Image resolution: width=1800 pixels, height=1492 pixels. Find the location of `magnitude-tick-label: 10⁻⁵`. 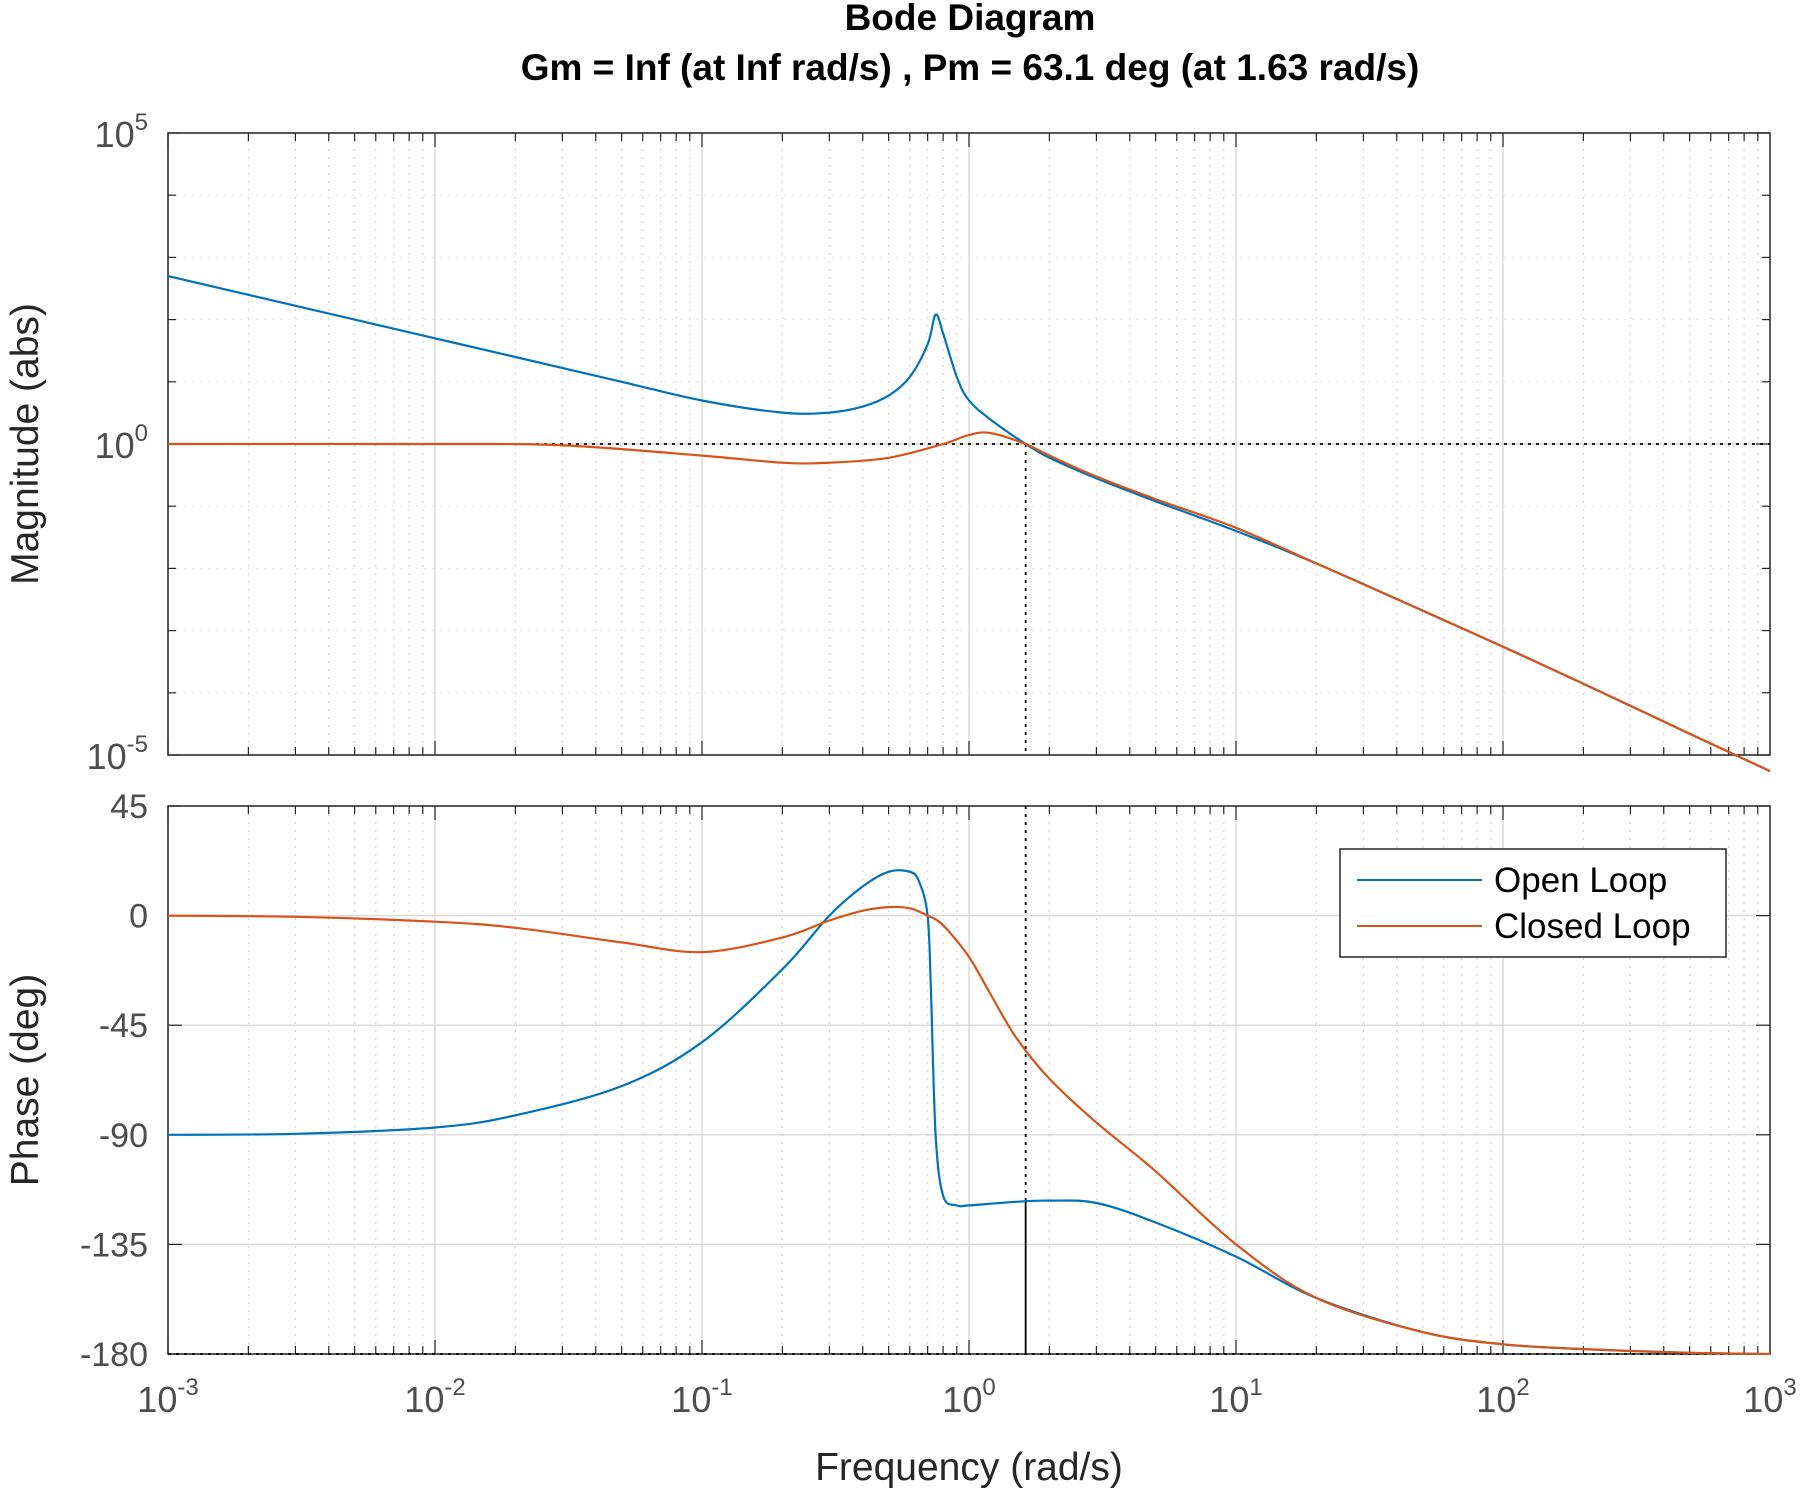

magnitude-tick-label: 10⁻⁵ is located at coordinates (117, 754).